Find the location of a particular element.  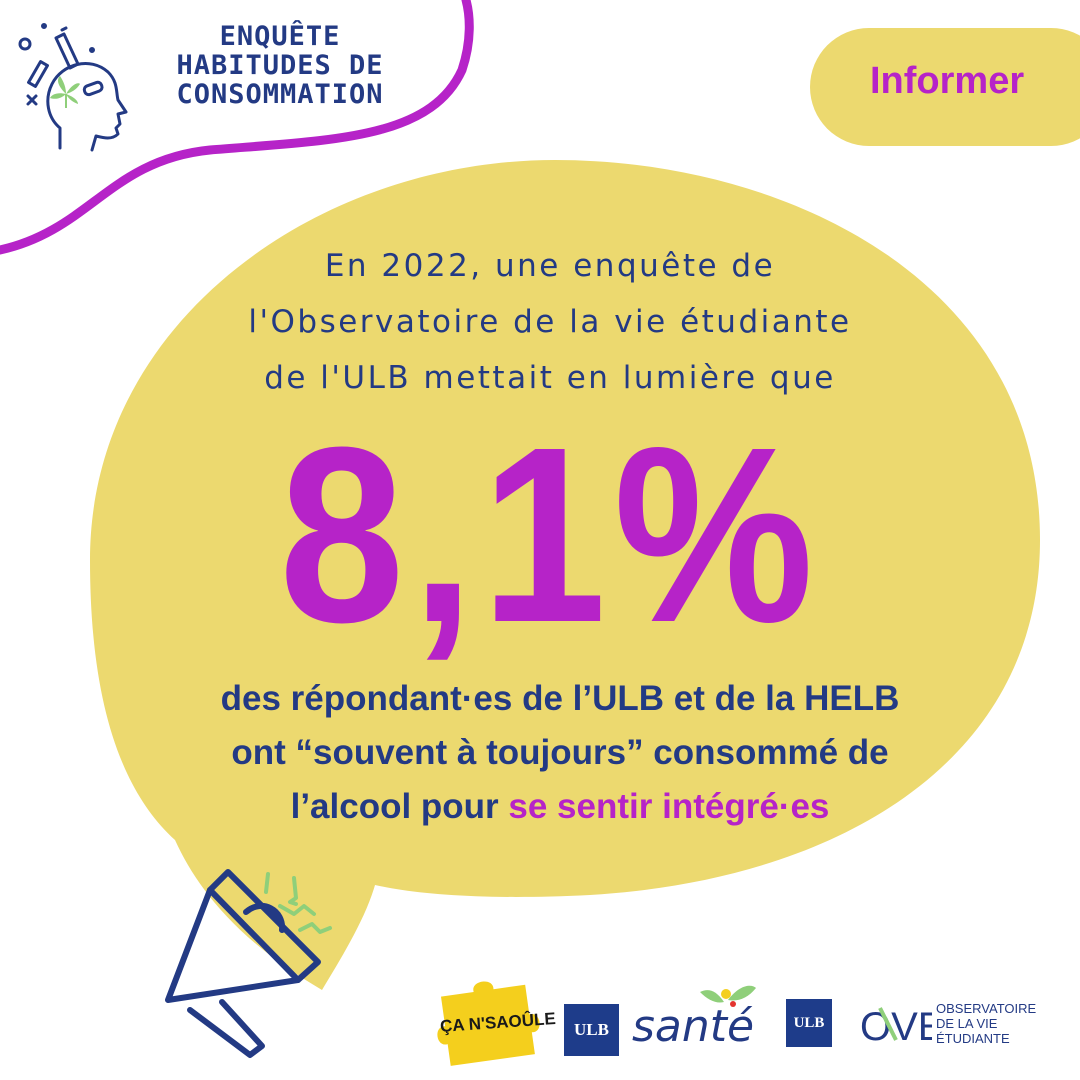

ove-logo-mark: OVE is located at coordinates (896, 1026).